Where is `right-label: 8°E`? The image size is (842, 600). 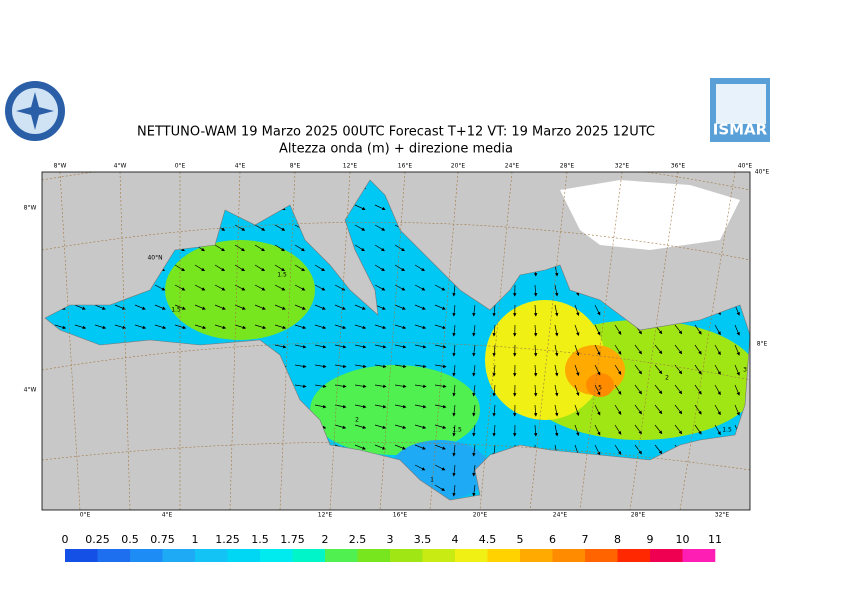
right-label: 8°E is located at coordinates (762, 344).